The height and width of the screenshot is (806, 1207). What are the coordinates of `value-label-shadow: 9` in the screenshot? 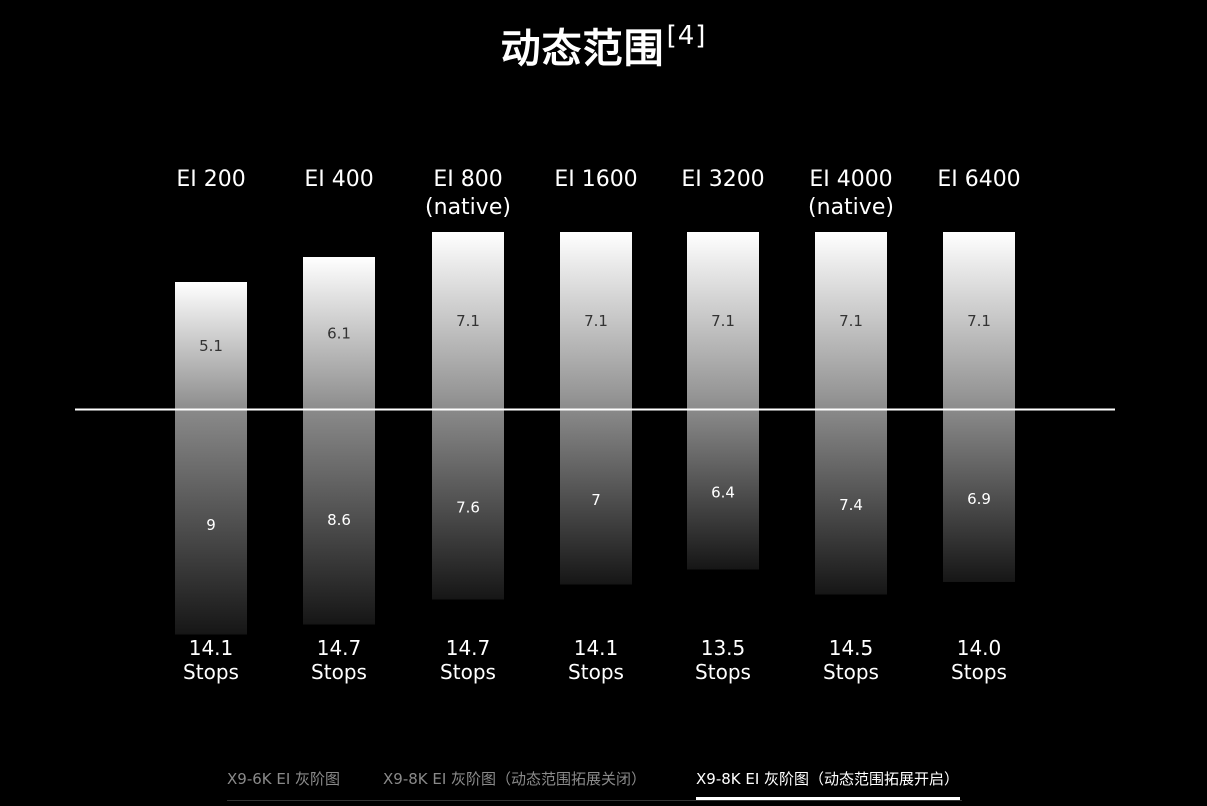 It's located at (211, 525).